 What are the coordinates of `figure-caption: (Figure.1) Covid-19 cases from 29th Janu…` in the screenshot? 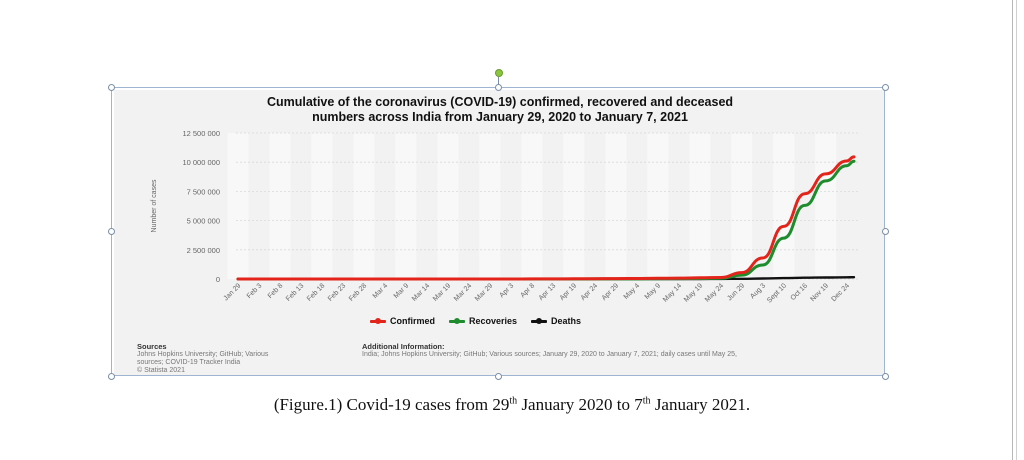 It's located at (512, 405).